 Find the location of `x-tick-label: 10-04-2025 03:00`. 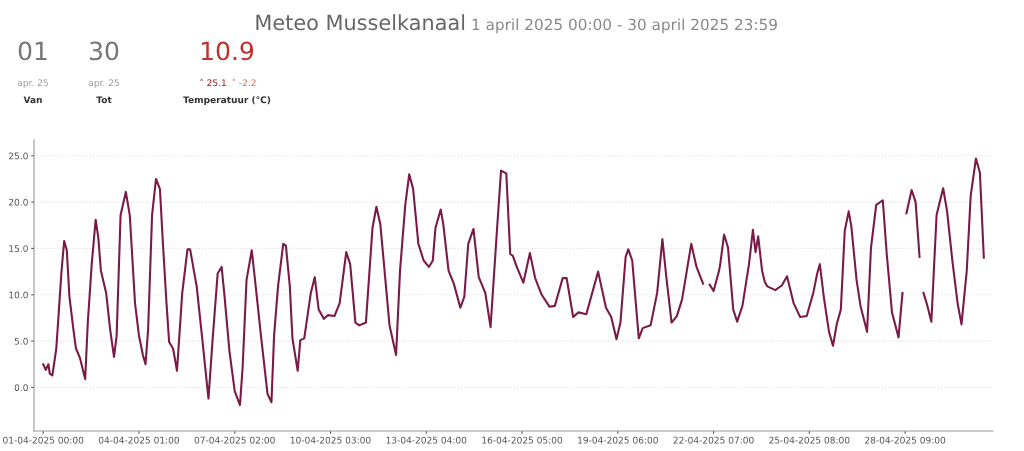

x-tick-label: 10-04-2025 03:00 is located at coordinates (330, 440).